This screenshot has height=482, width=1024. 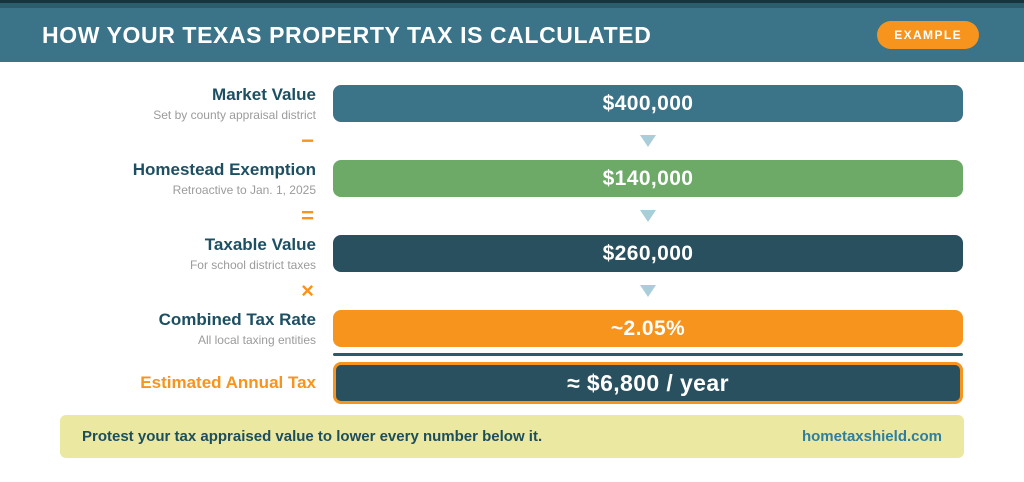 I want to click on row-label: Estimated Annual Tax, so click(x=228, y=383).